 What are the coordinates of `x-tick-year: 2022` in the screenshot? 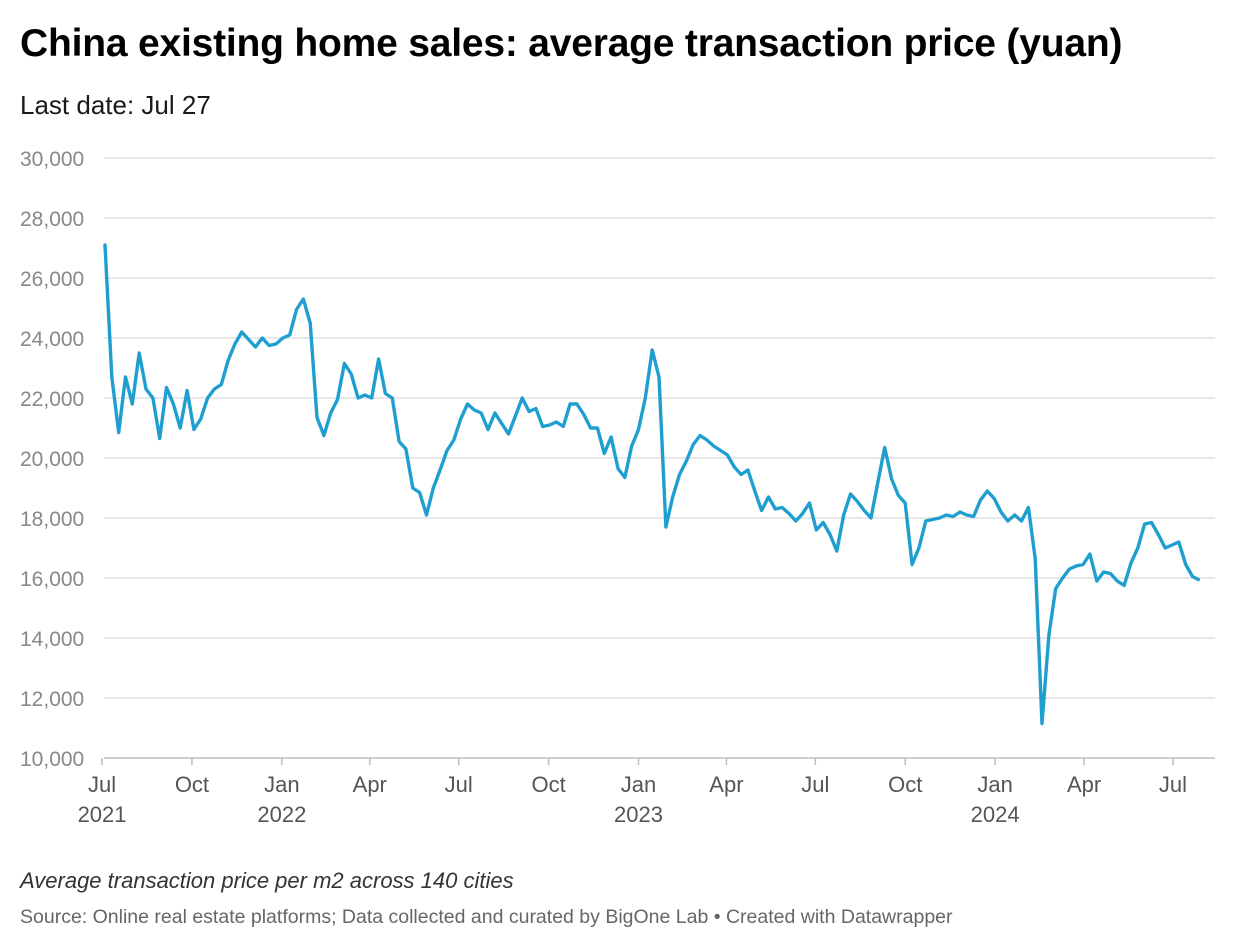 It's located at (281, 814).